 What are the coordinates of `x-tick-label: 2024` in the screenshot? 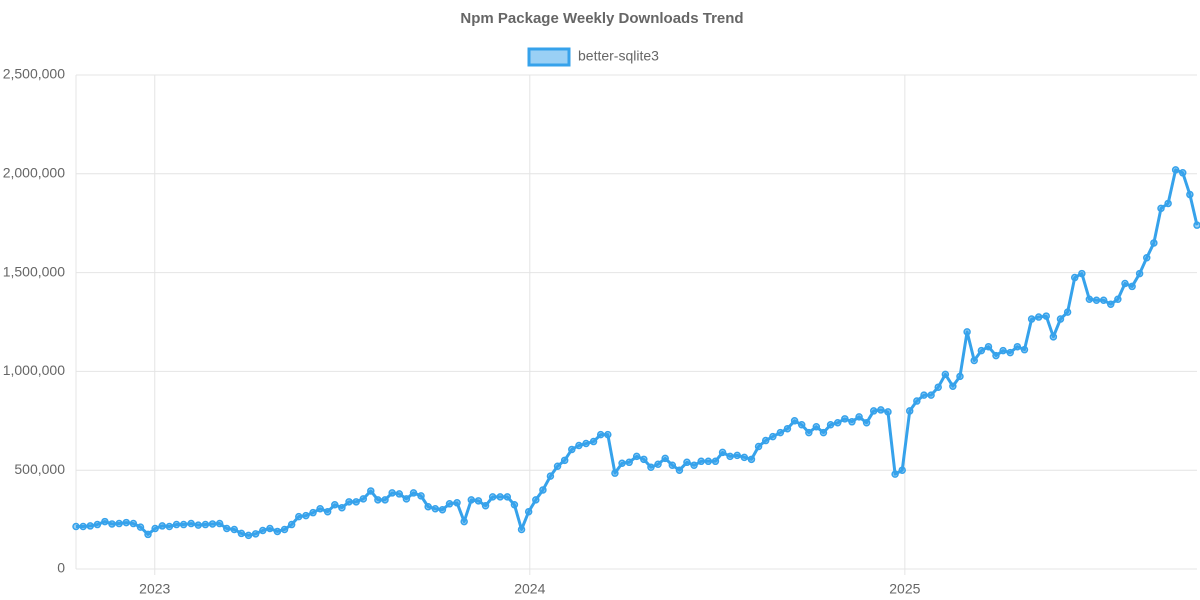 It's located at (529, 589).